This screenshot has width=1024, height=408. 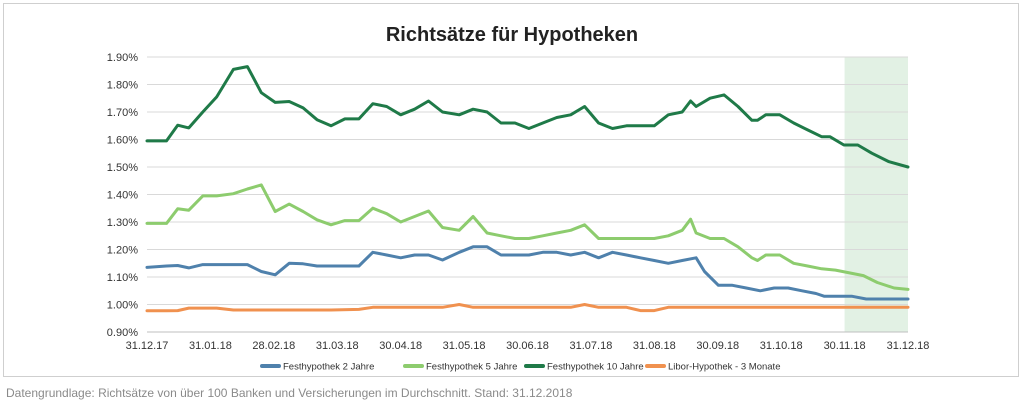 I want to click on x-tick-label: 31.08.18, so click(x=654, y=346).